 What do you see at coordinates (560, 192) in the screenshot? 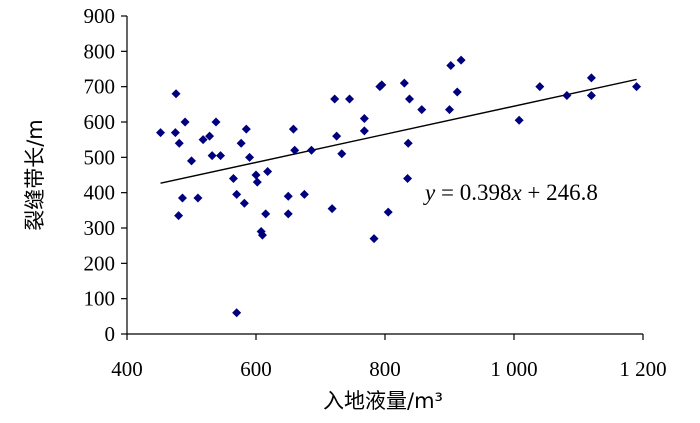
I see `equation-part: + 246.8` at bounding box center [560, 192].